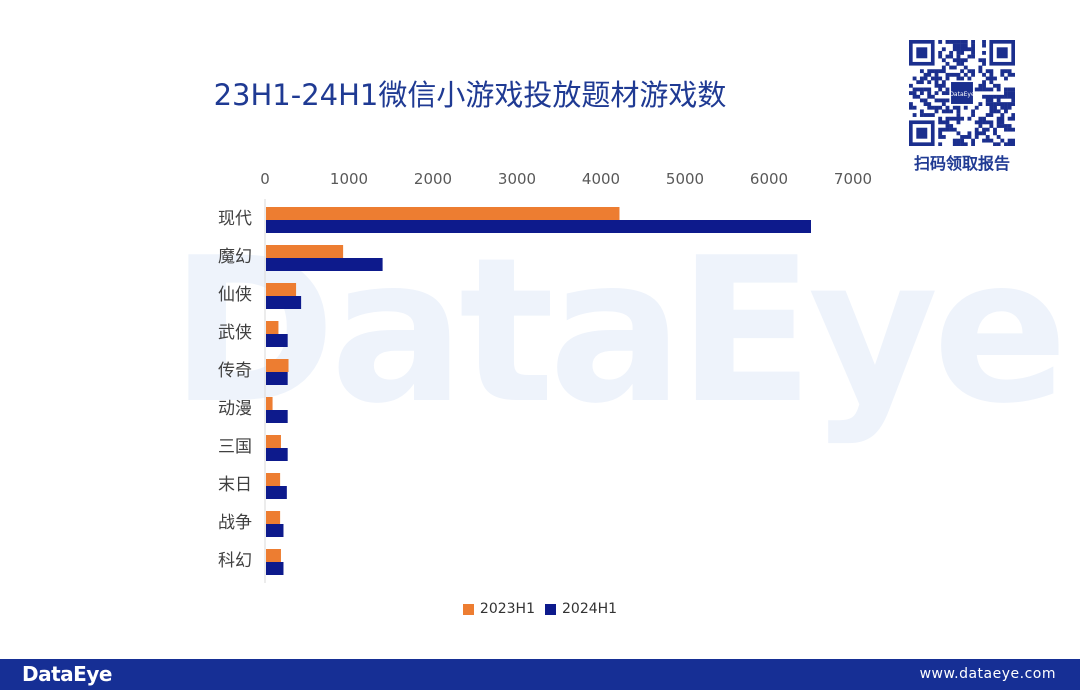 Image resolution: width=1080 pixels, height=690 pixels. What do you see at coordinates (235, 447) in the screenshot?
I see `category-label: 三国` at bounding box center [235, 447].